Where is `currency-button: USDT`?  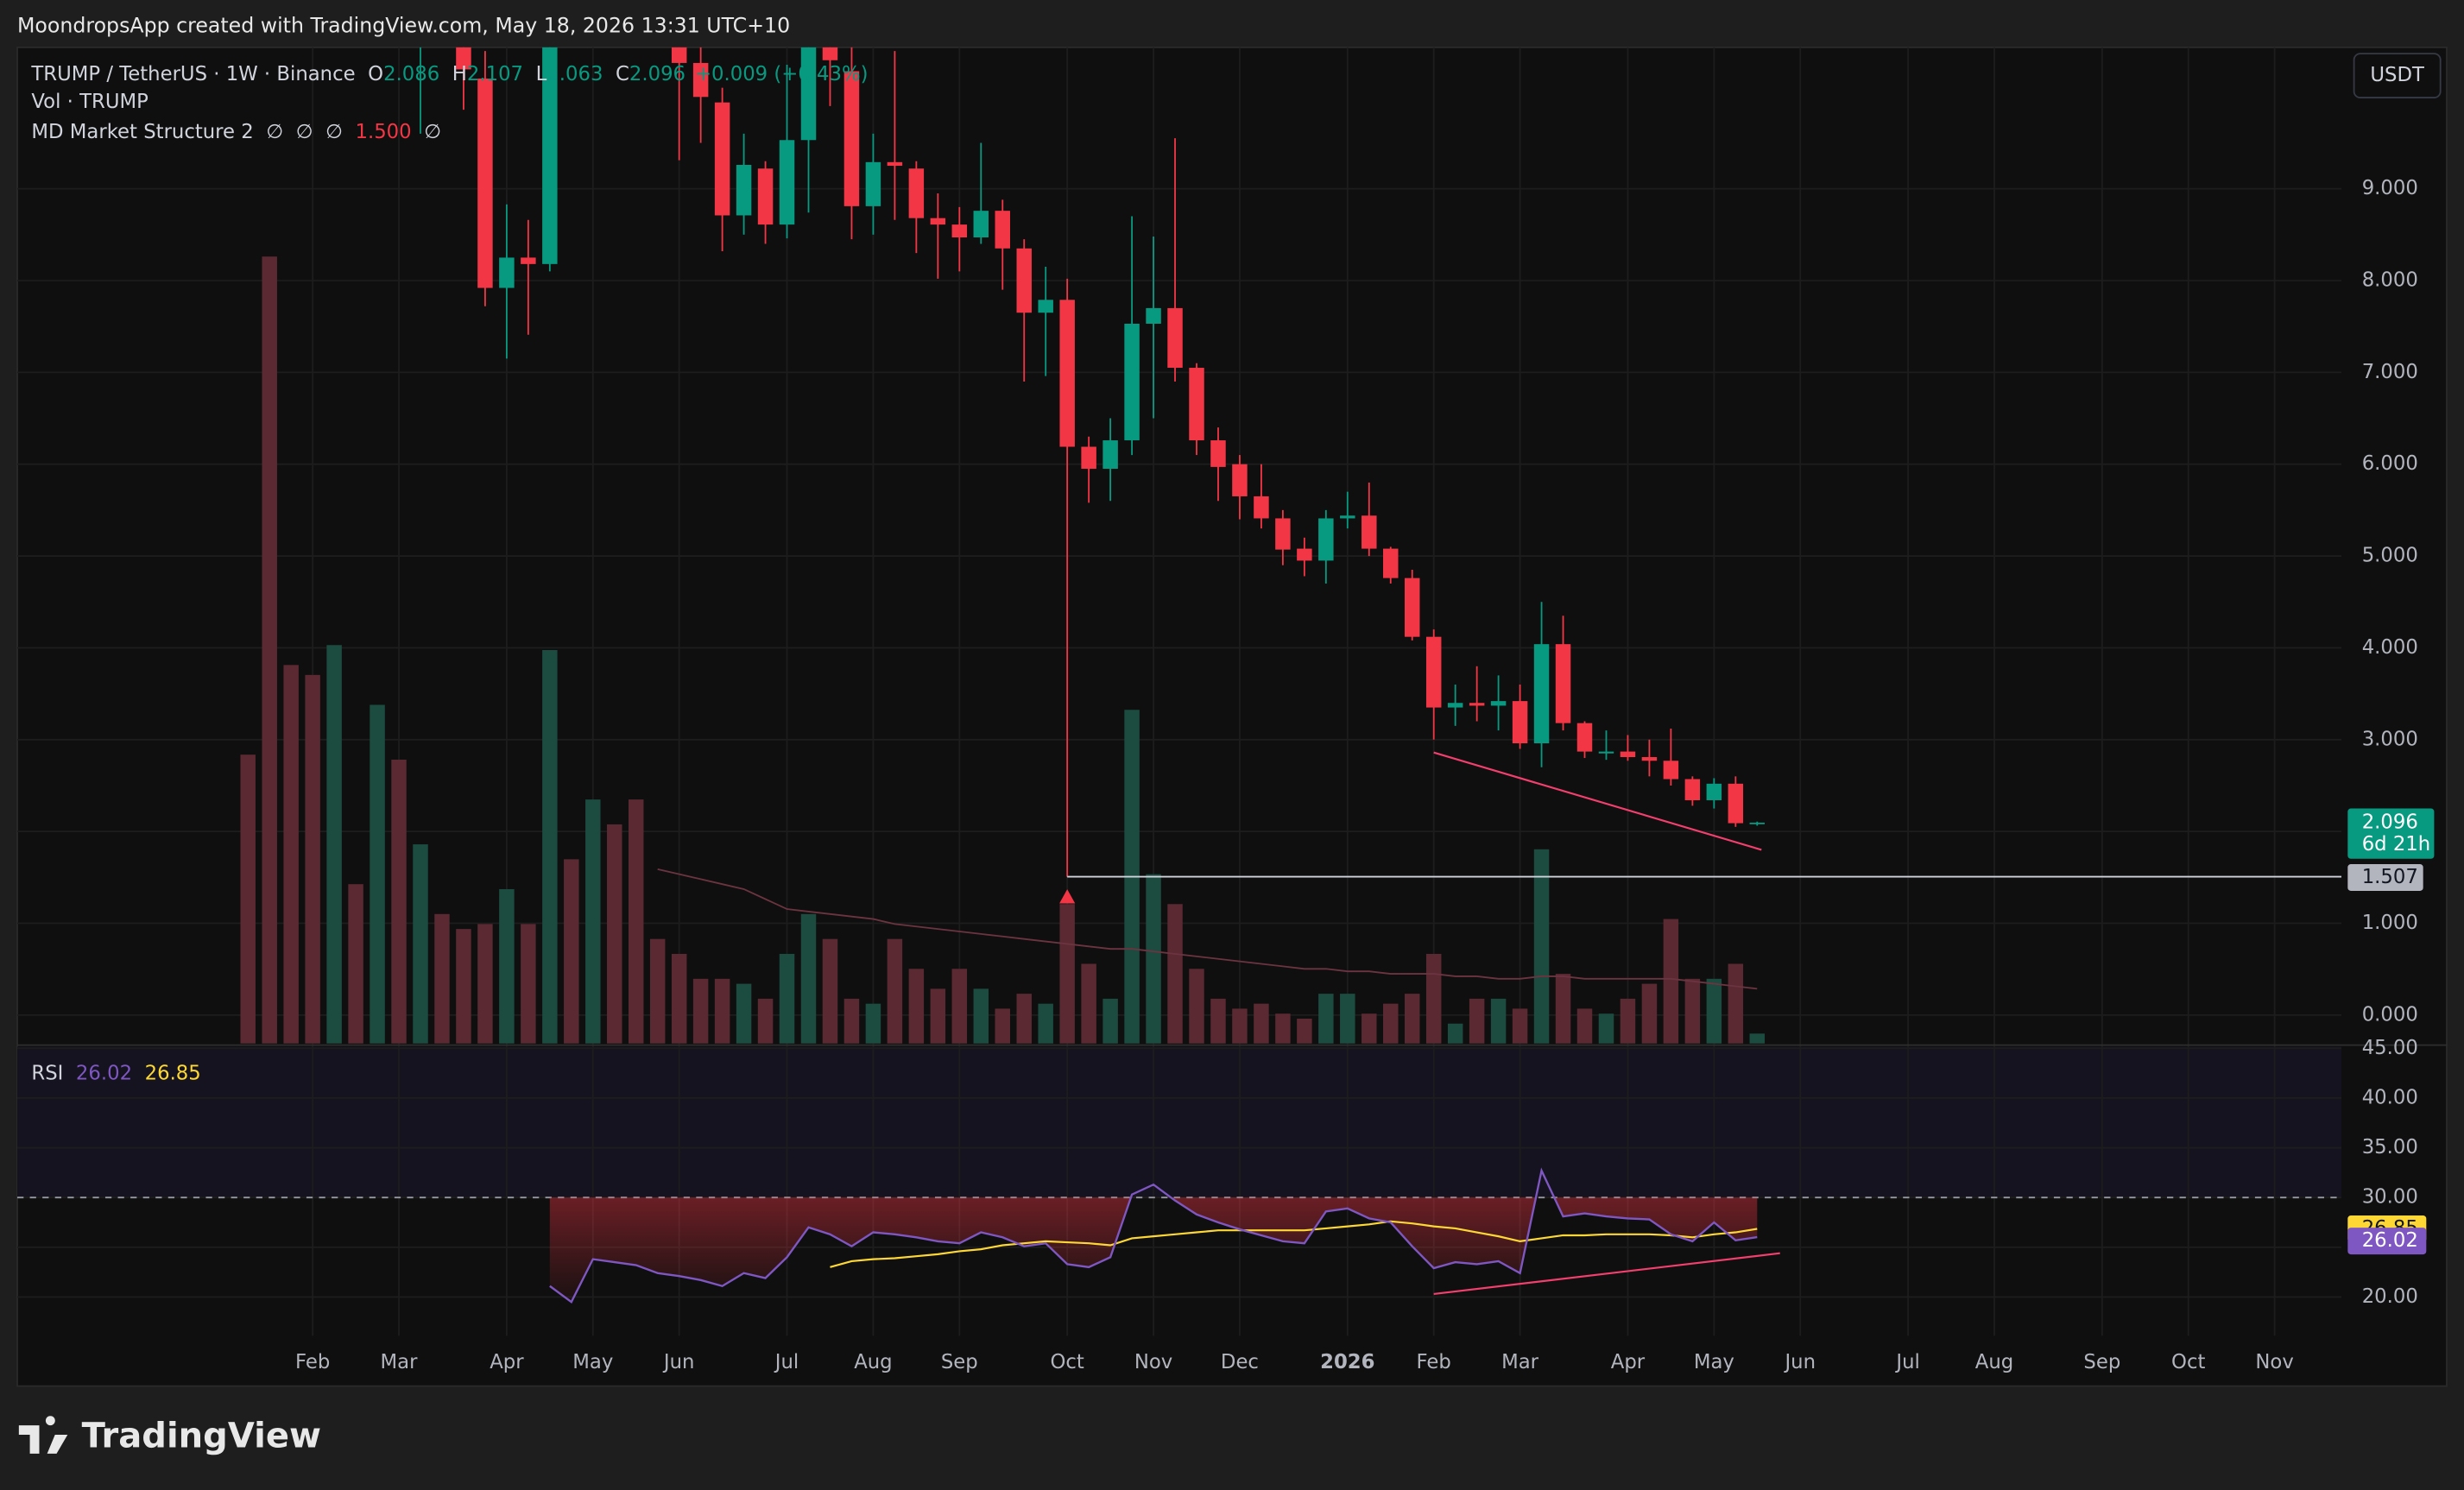
currency-button: USDT is located at coordinates (2397, 76).